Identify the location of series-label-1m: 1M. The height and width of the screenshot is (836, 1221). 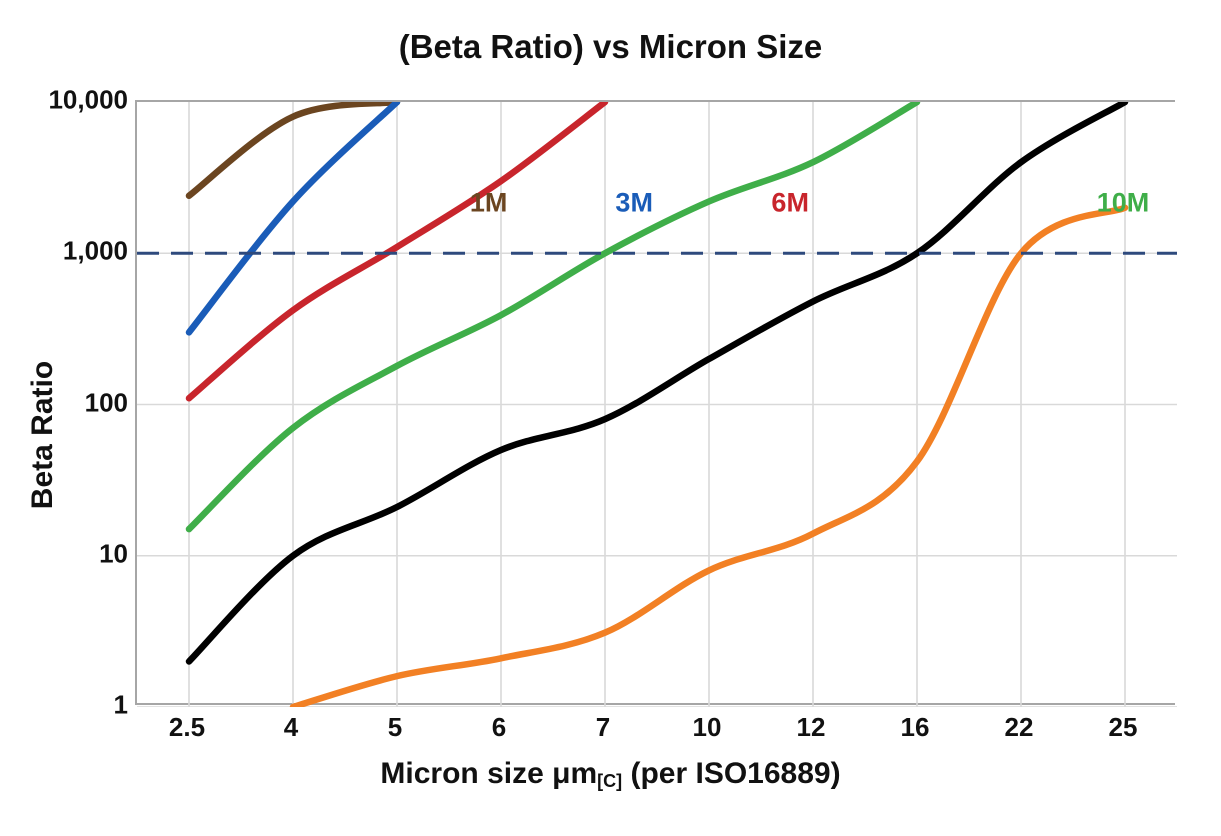
(488, 202).